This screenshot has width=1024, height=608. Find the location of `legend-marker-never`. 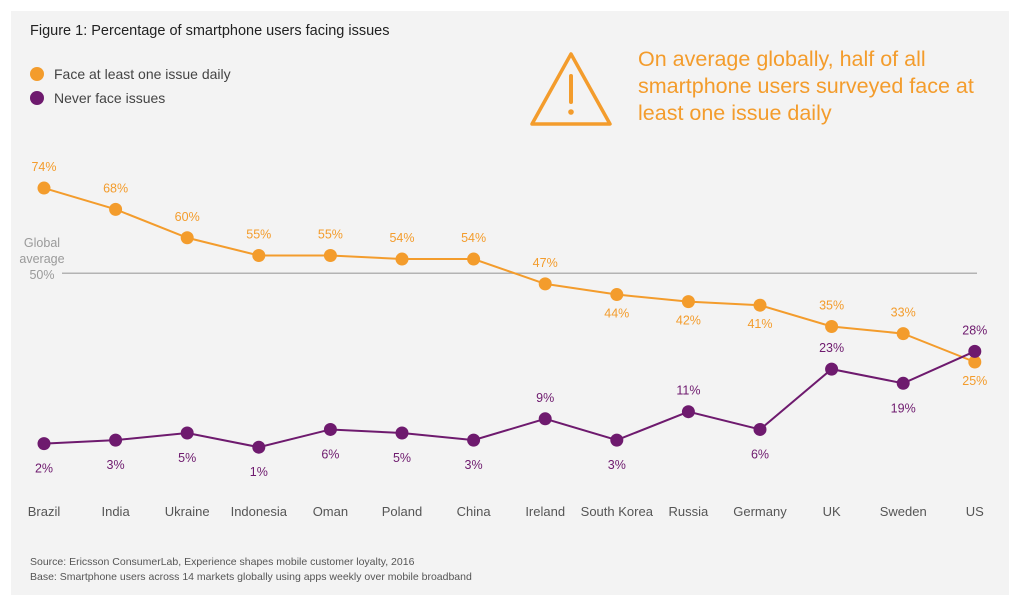

legend-marker-never is located at coordinates (37, 98).